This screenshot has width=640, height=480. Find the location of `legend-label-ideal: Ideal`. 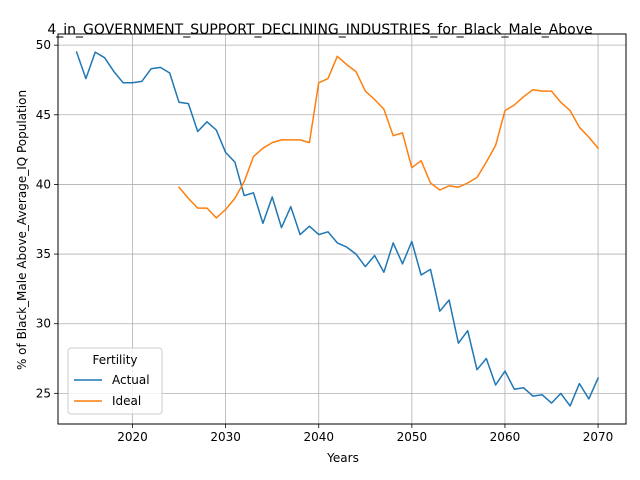

legend-label-ideal: Ideal is located at coordinates (126, 401).